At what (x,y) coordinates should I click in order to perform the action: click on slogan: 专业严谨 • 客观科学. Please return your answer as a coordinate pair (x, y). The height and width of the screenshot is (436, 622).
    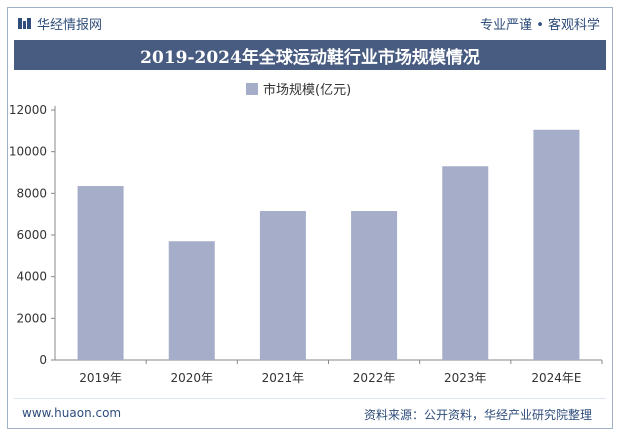
    Looking at the image, I should click on (540, 25).